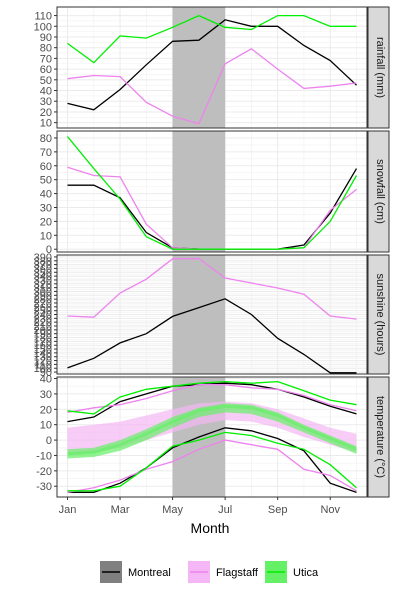 The width and height of the screenshot is (400, 600). What do you see at coordinates (43, 262) in the screenshot?
I see `y-tick-label: 380` at bounding box center [43, 262].